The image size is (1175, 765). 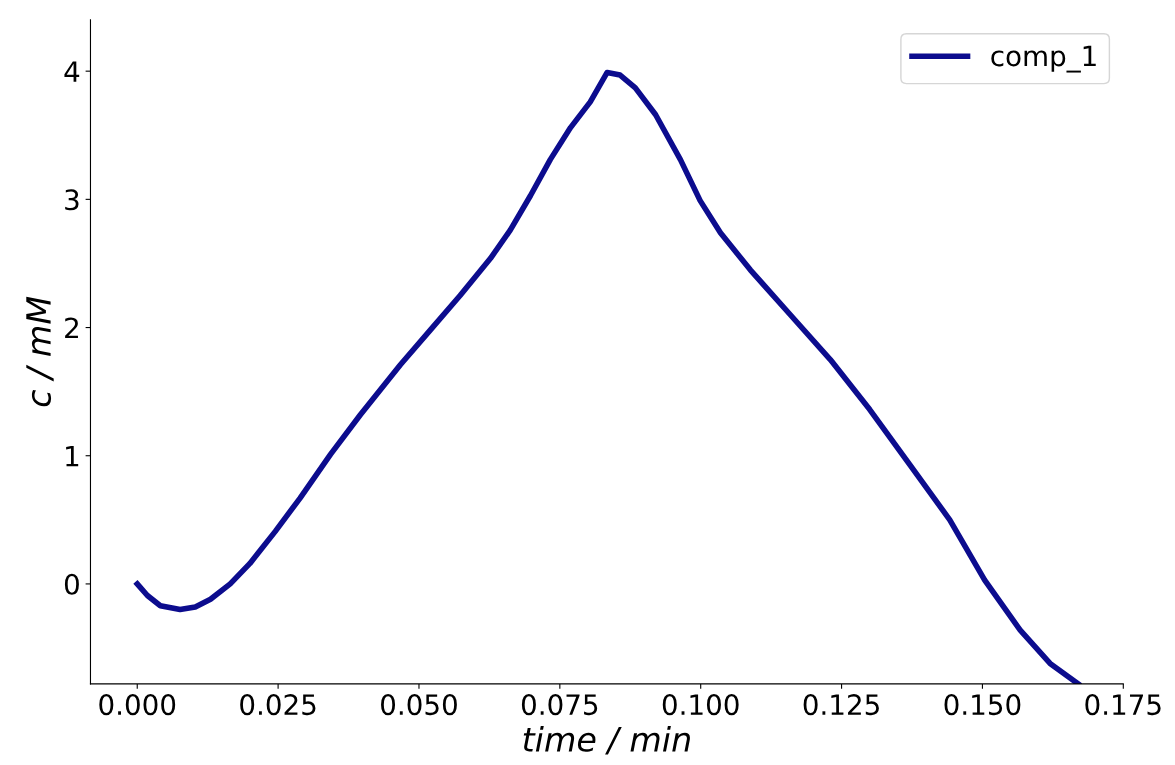 What do you see at coordinates (841, 705) in the screenshot?
I see `x-tick-label: 0.125` at bounding box center [841, 705].